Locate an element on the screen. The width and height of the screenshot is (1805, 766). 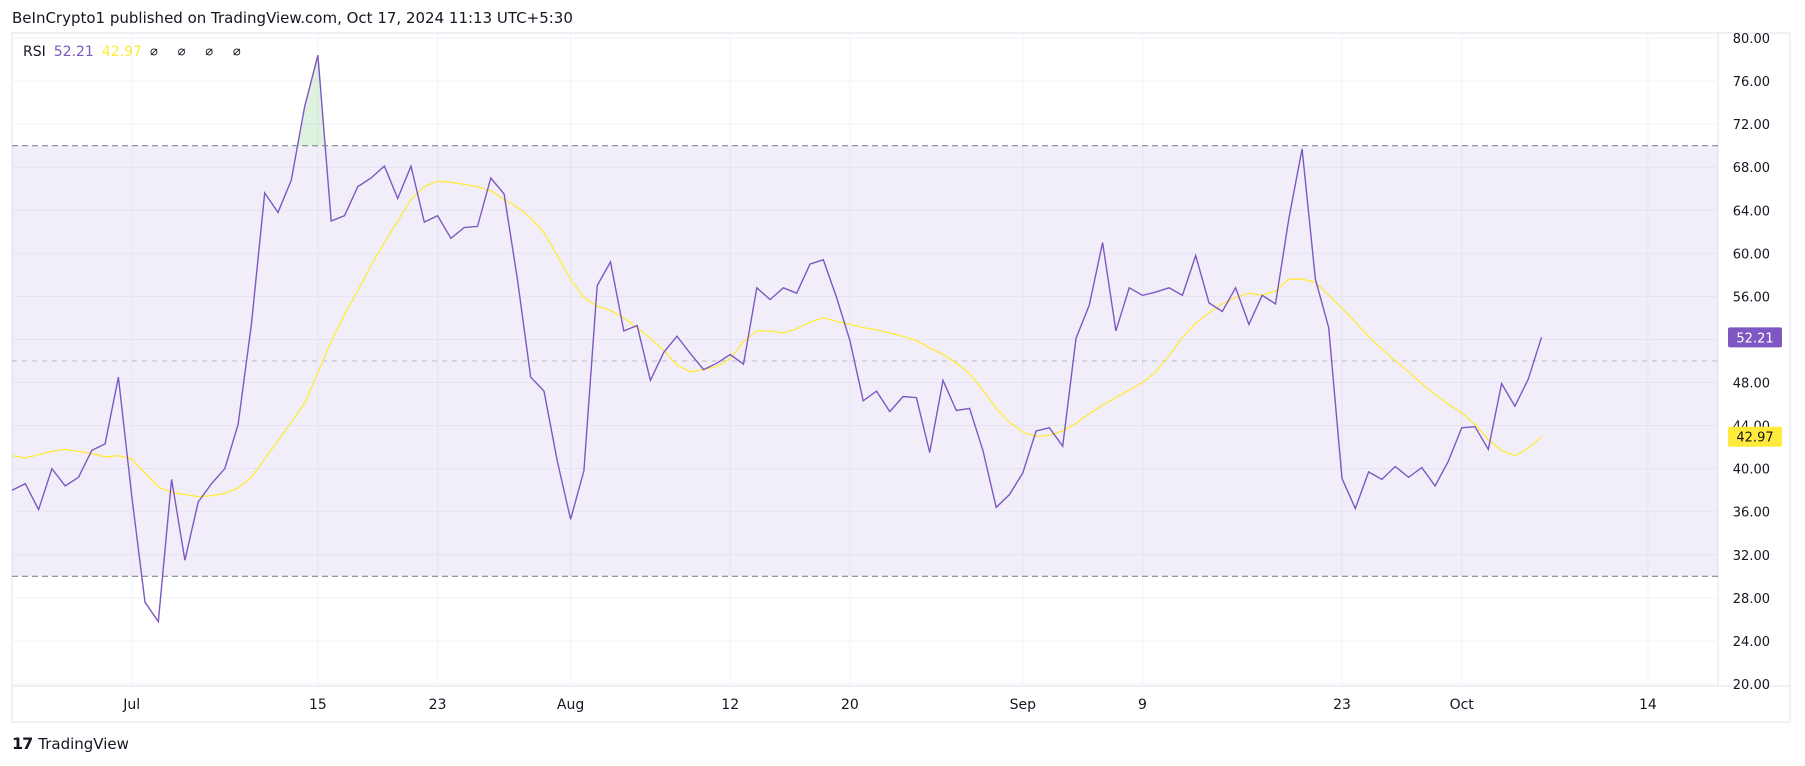
brand-name: TradingView is located at coordinates (83, 743).